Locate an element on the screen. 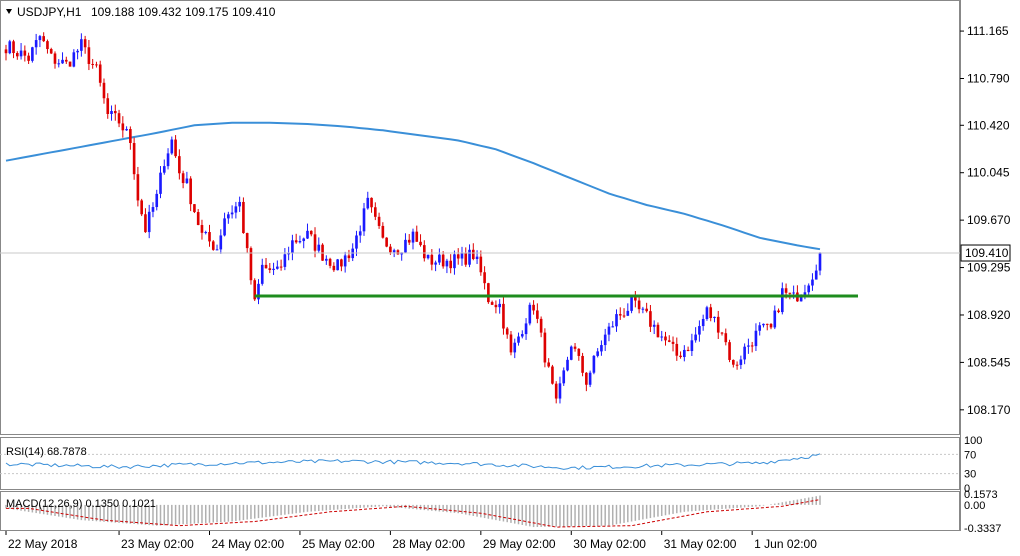 This screenshot has height=556, width=1020. rsi-level-label: 70 is located at coordinates (970, 455).